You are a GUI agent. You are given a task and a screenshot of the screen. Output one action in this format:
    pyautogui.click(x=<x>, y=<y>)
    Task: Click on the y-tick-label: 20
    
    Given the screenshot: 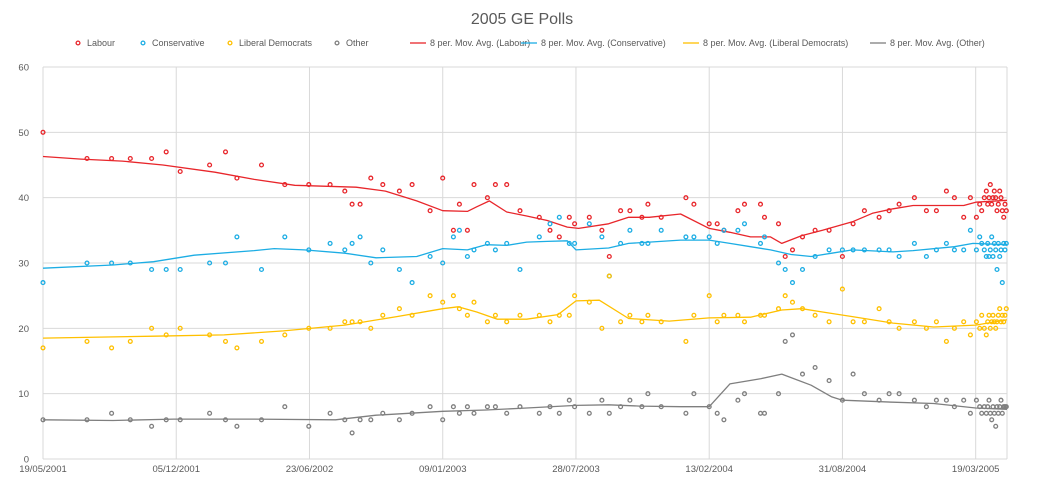 What is the action you would take?
    pyautogui.click(x=23, y=329)
    